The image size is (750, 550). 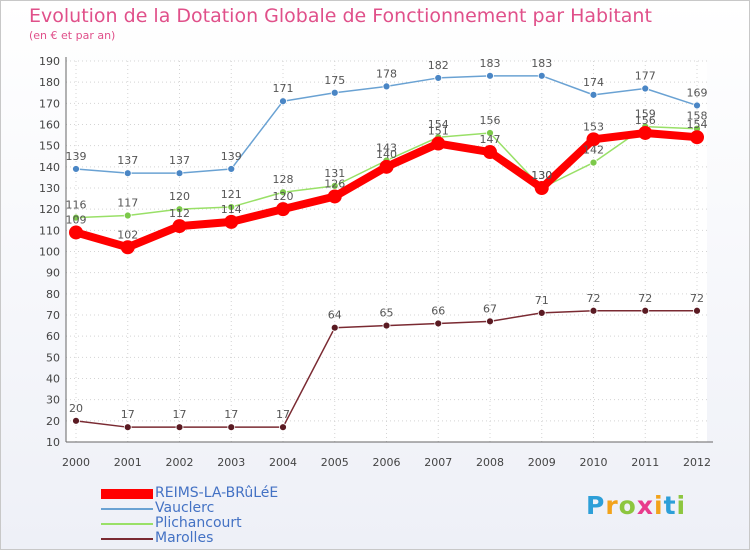 I want to click on x-tick-label: 2005, so click(x=335, y=462).